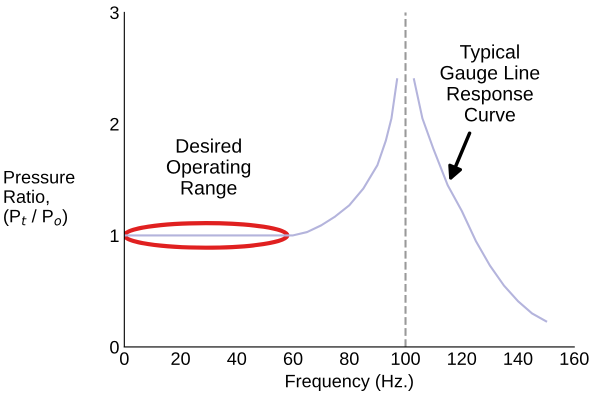  Describe the element at coordinates (114, 347) in the screenshot. I see `y-tick-label: 0` at that location.